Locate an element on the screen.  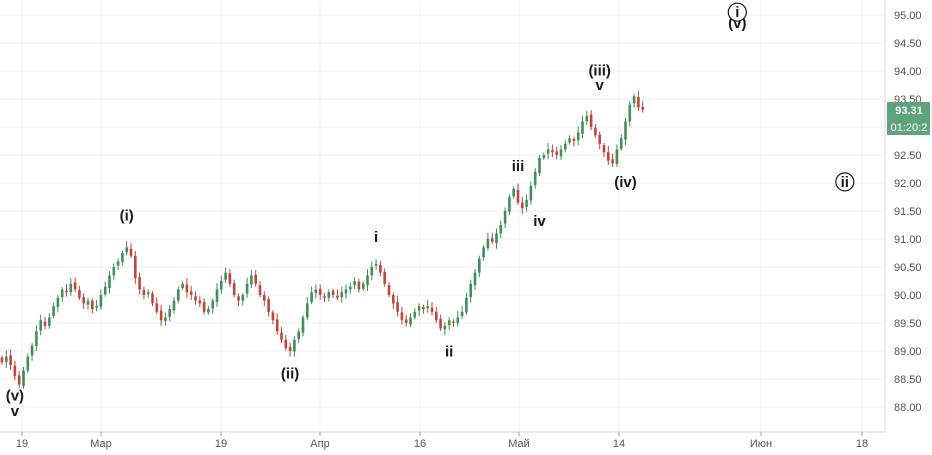
wave-label: (i) is located at coordinates (127, 216).